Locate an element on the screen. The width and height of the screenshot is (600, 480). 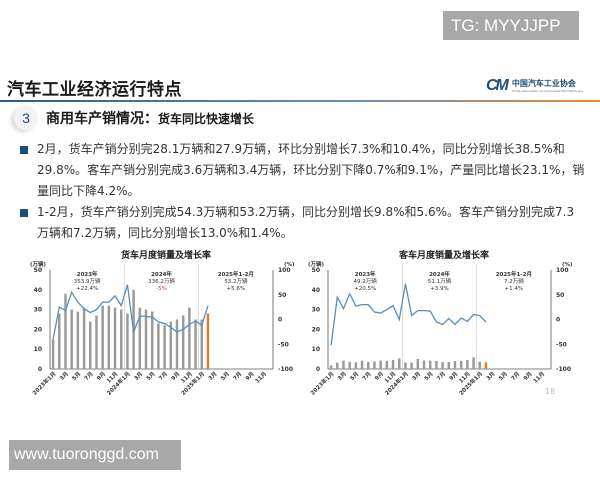
svg-text: 2024年 is located at coordinates (439, 274).